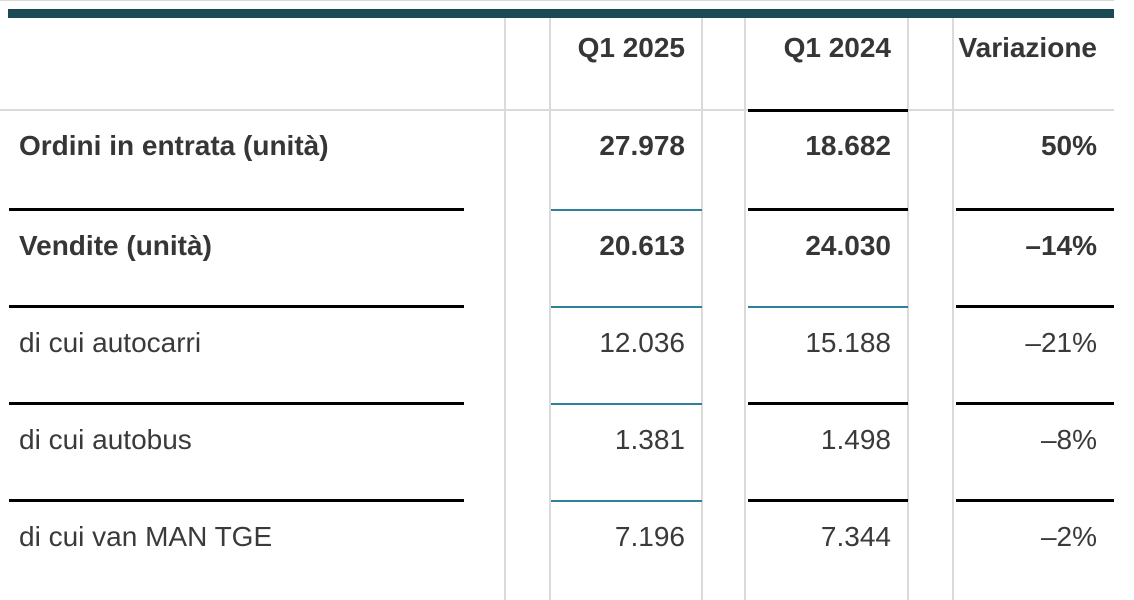  Describe the element at coordinates (236, 453) in the screenshot. I see `row-label: di cui autobus` at that location.